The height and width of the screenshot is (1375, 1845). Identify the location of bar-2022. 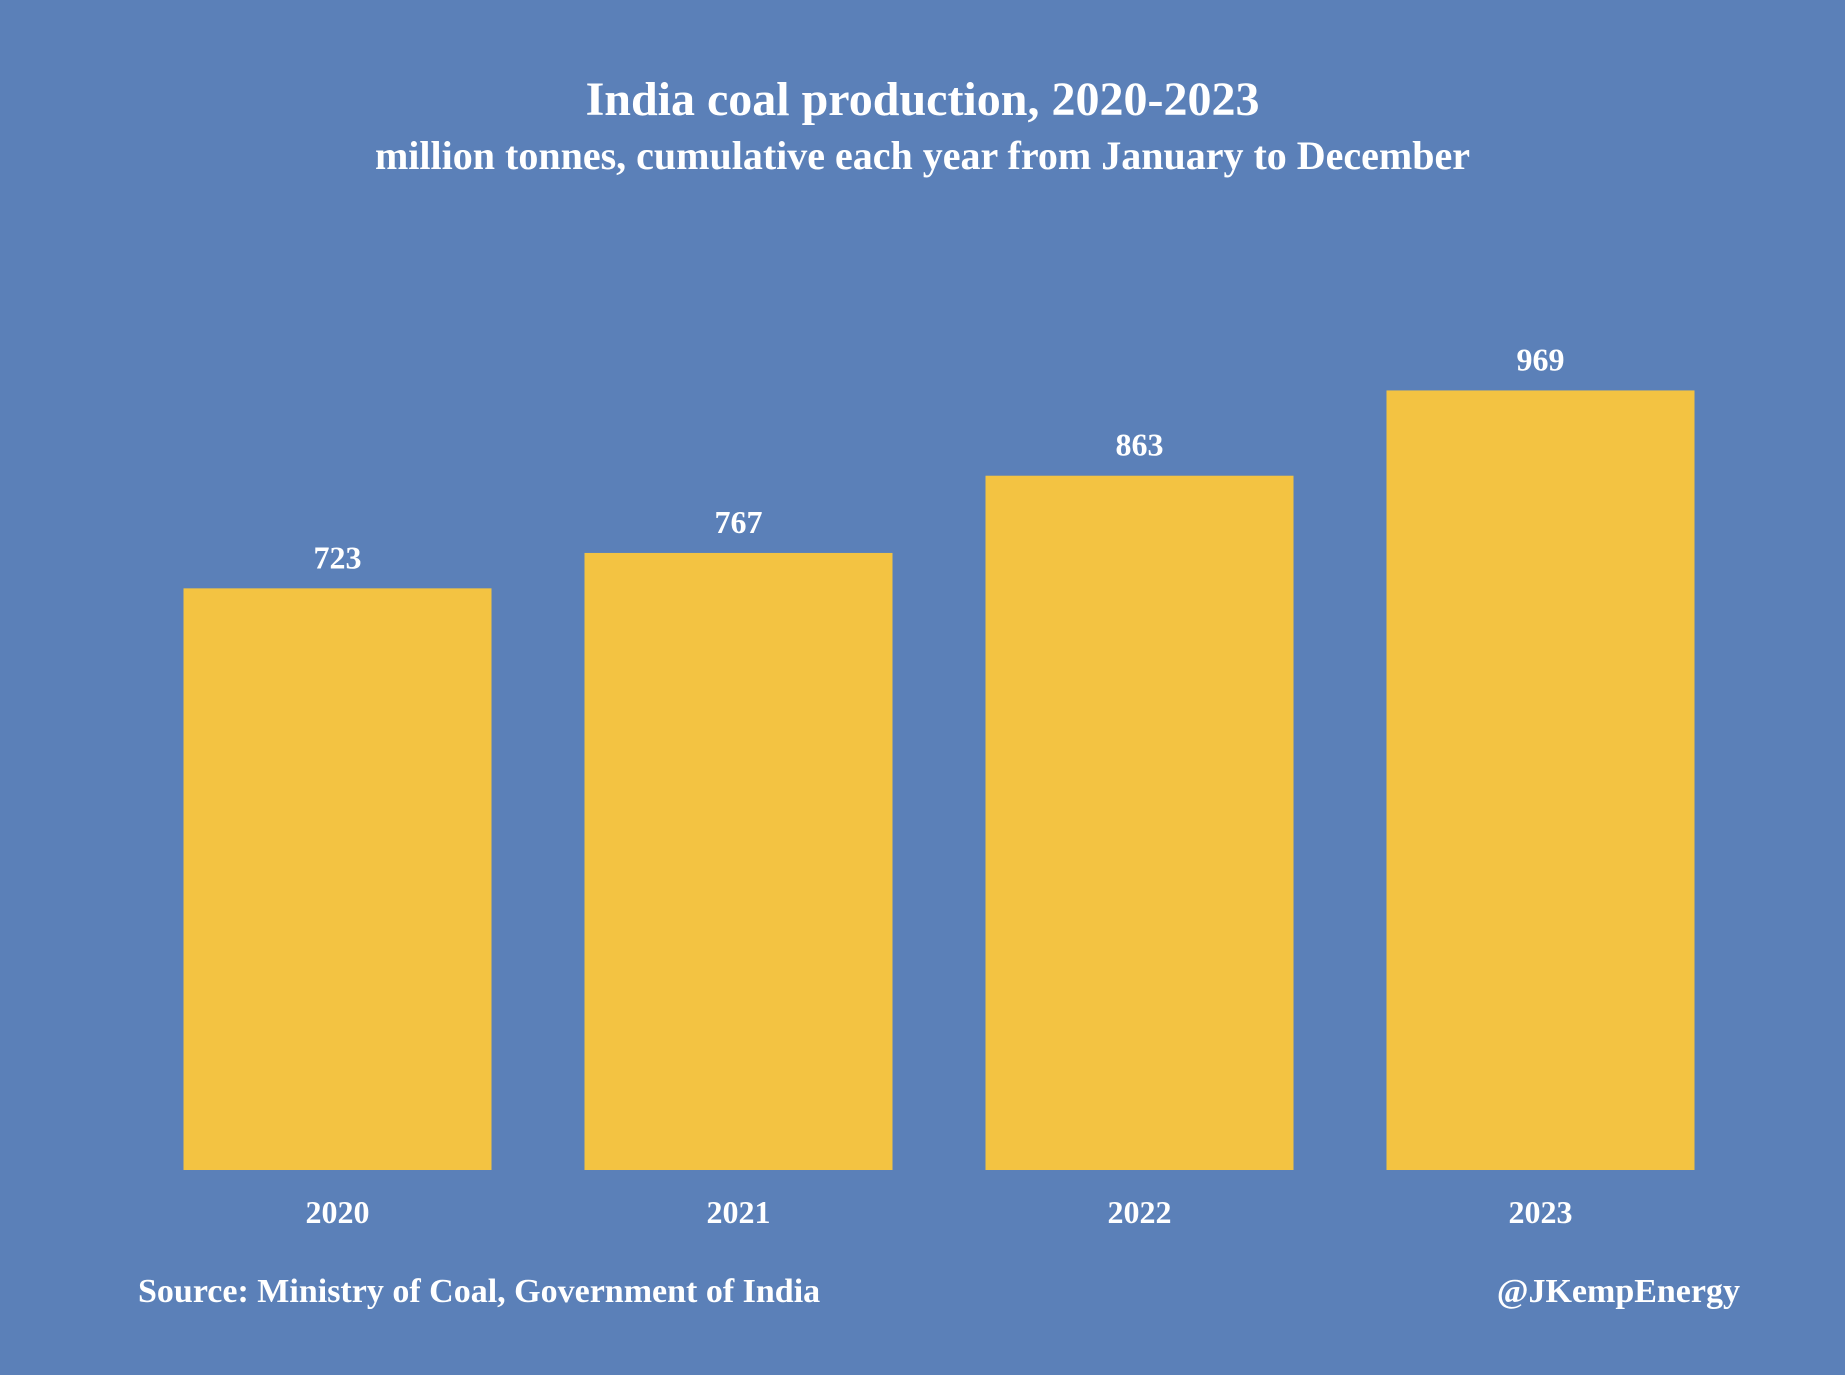
(1139, 822).